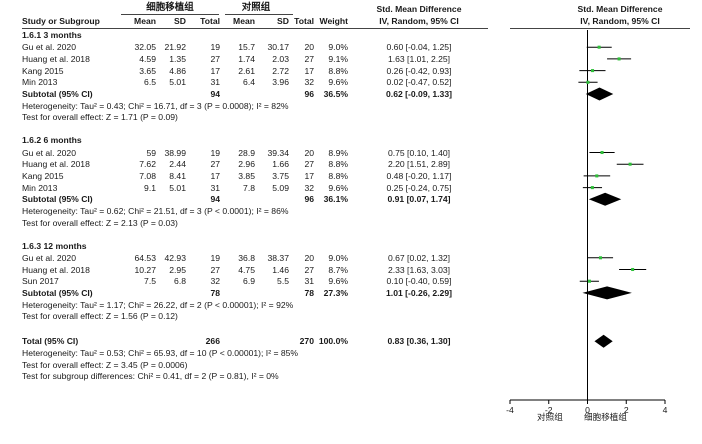  I want to click on subgroup-title: 1.6.1 3 months, so click(52, 35).